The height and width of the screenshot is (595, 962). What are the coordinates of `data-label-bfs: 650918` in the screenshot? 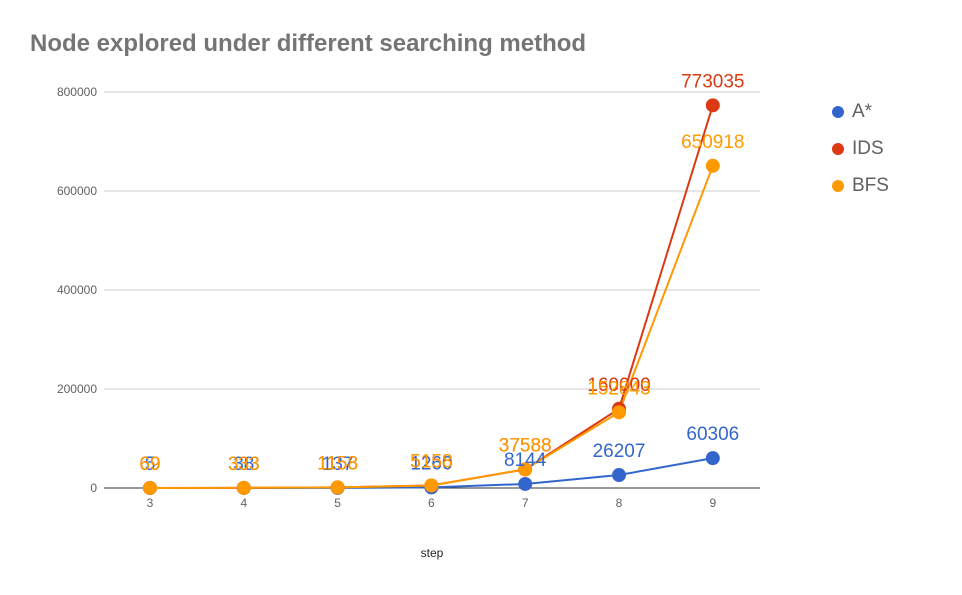 It's located at (712, 142).